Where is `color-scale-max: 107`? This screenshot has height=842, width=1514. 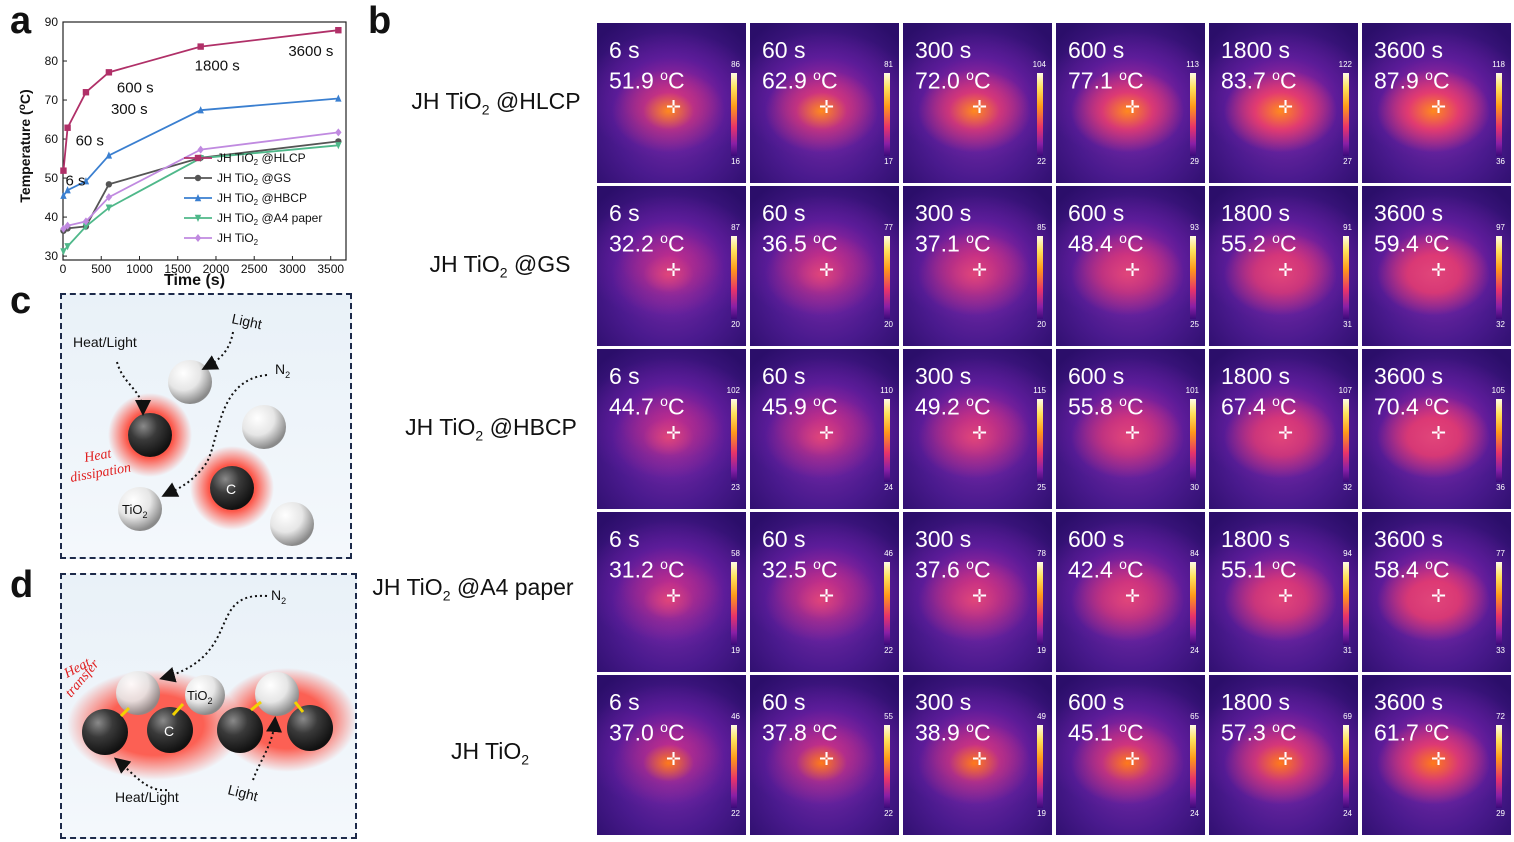
color-scale-max: 107 is located at coordinates (1345, 390).